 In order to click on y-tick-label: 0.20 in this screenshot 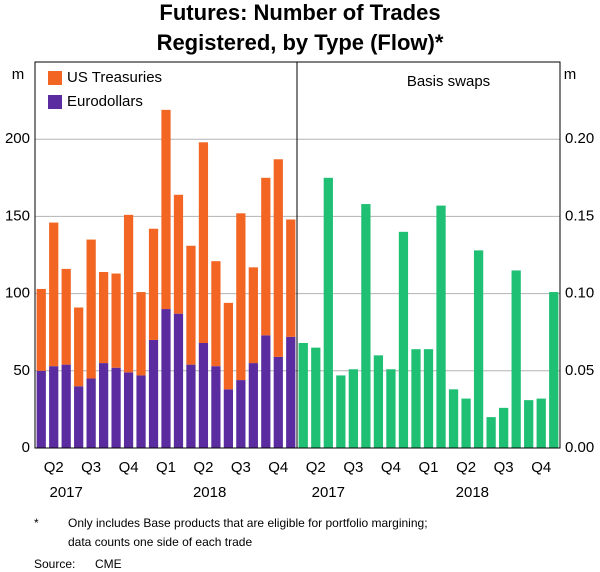, I will do `click(579, 138)`.